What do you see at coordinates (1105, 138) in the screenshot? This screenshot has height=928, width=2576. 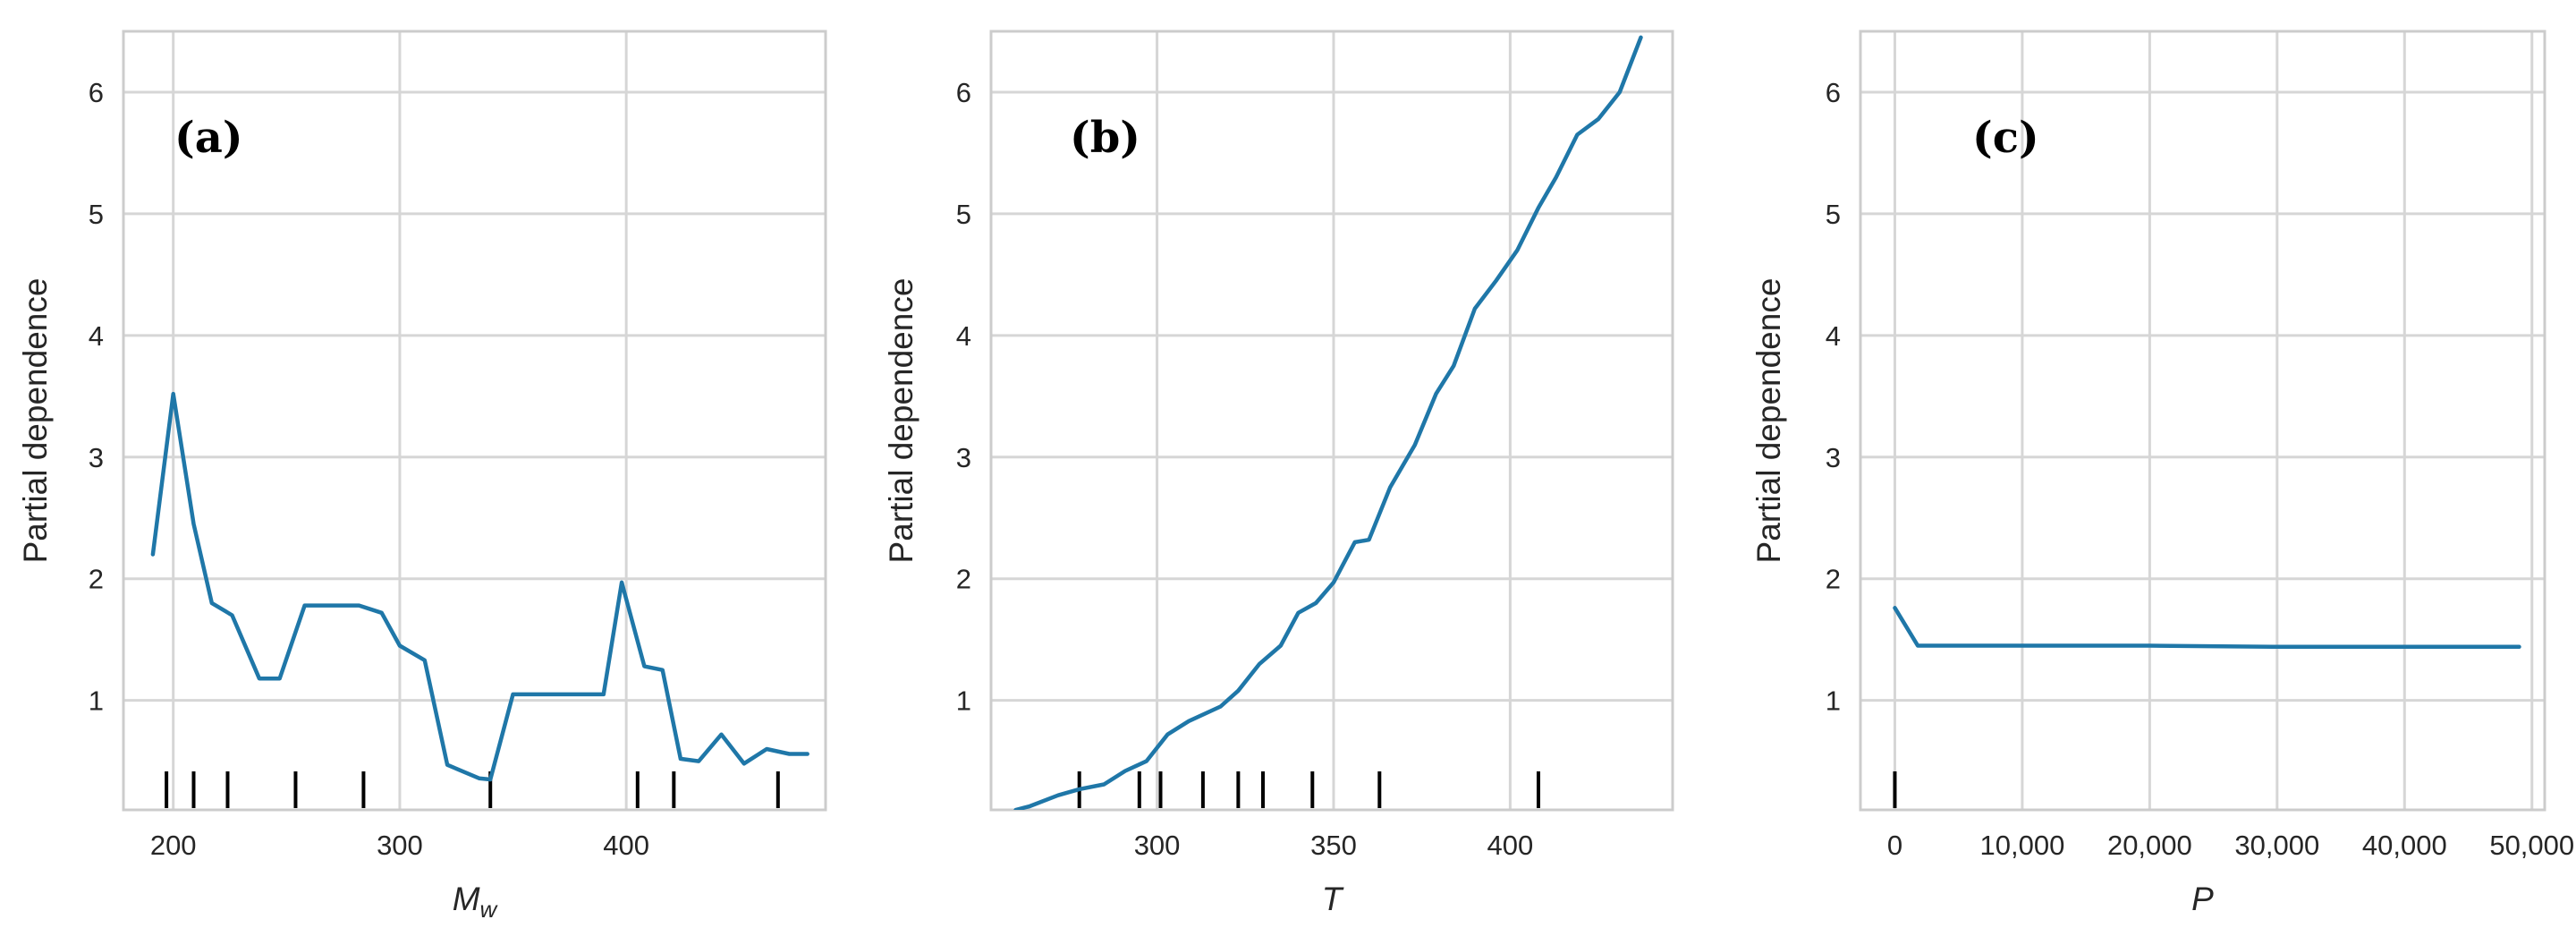 I see `panel-label-b: (b)` at bounding box center [1105, 138].